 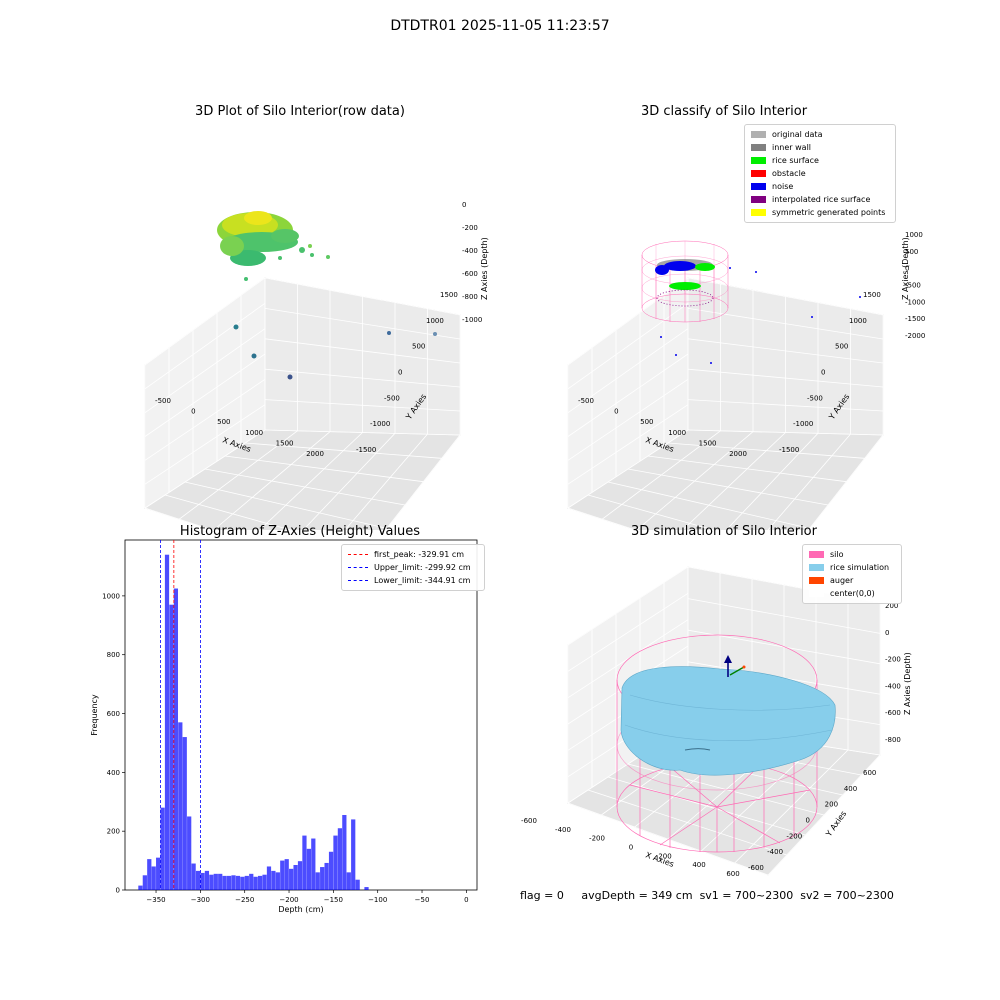 What do you see at coordinates (300, 111) in the screenshot?
I see `raw-plot-title: 3D Plot of Silo Interior(row data)` at bounding box center [300, 111].